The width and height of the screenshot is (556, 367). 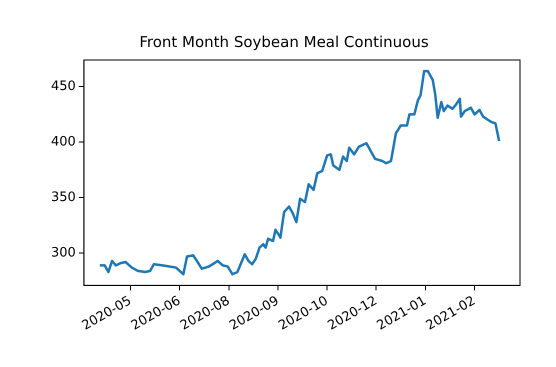 What do you see at coordinates (284, 41) in the screenshot?
I see `chart-title: Front Month Soybean Meal Continuous` at bounding box center [284, 41].